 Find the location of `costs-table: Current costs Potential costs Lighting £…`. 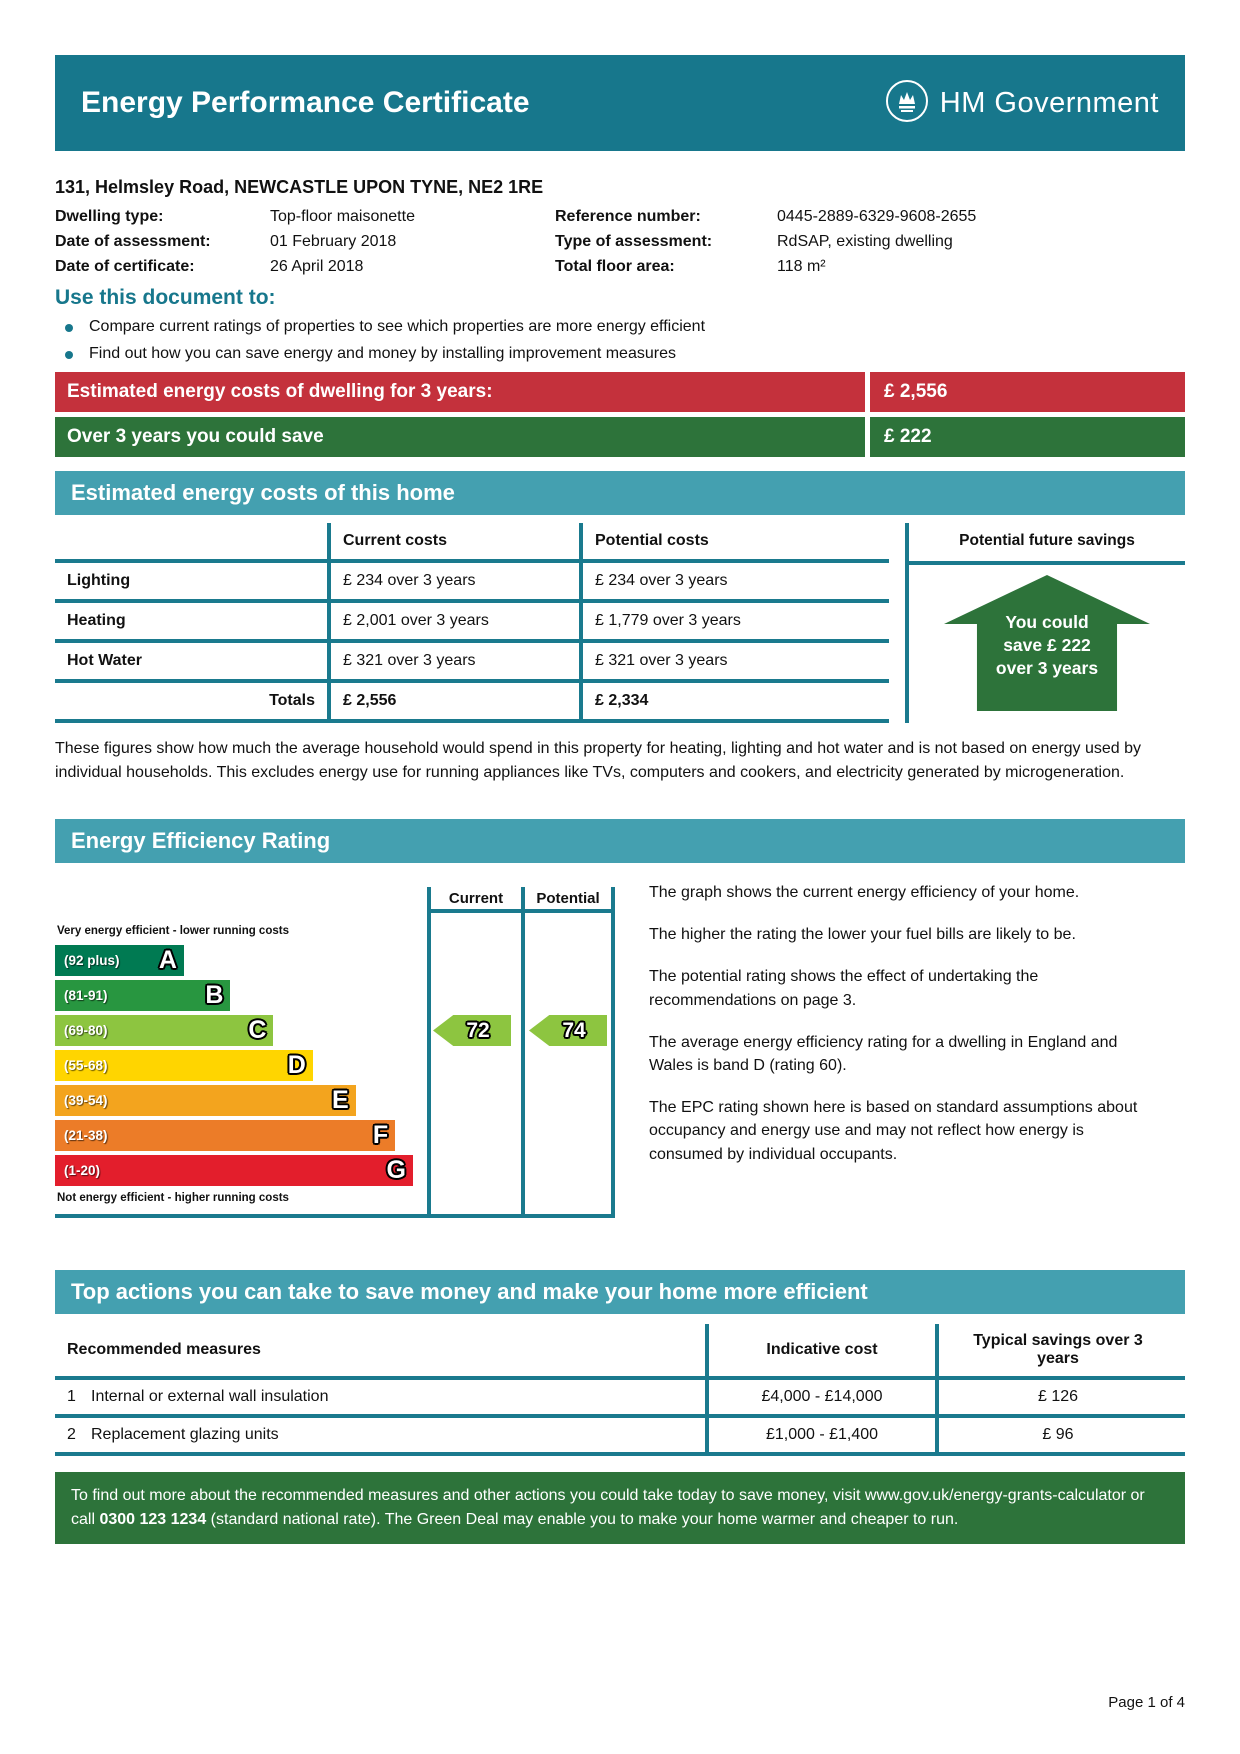

costs-table: Current costs Potential costs Lighting £… is located at coordinates (472, 623).